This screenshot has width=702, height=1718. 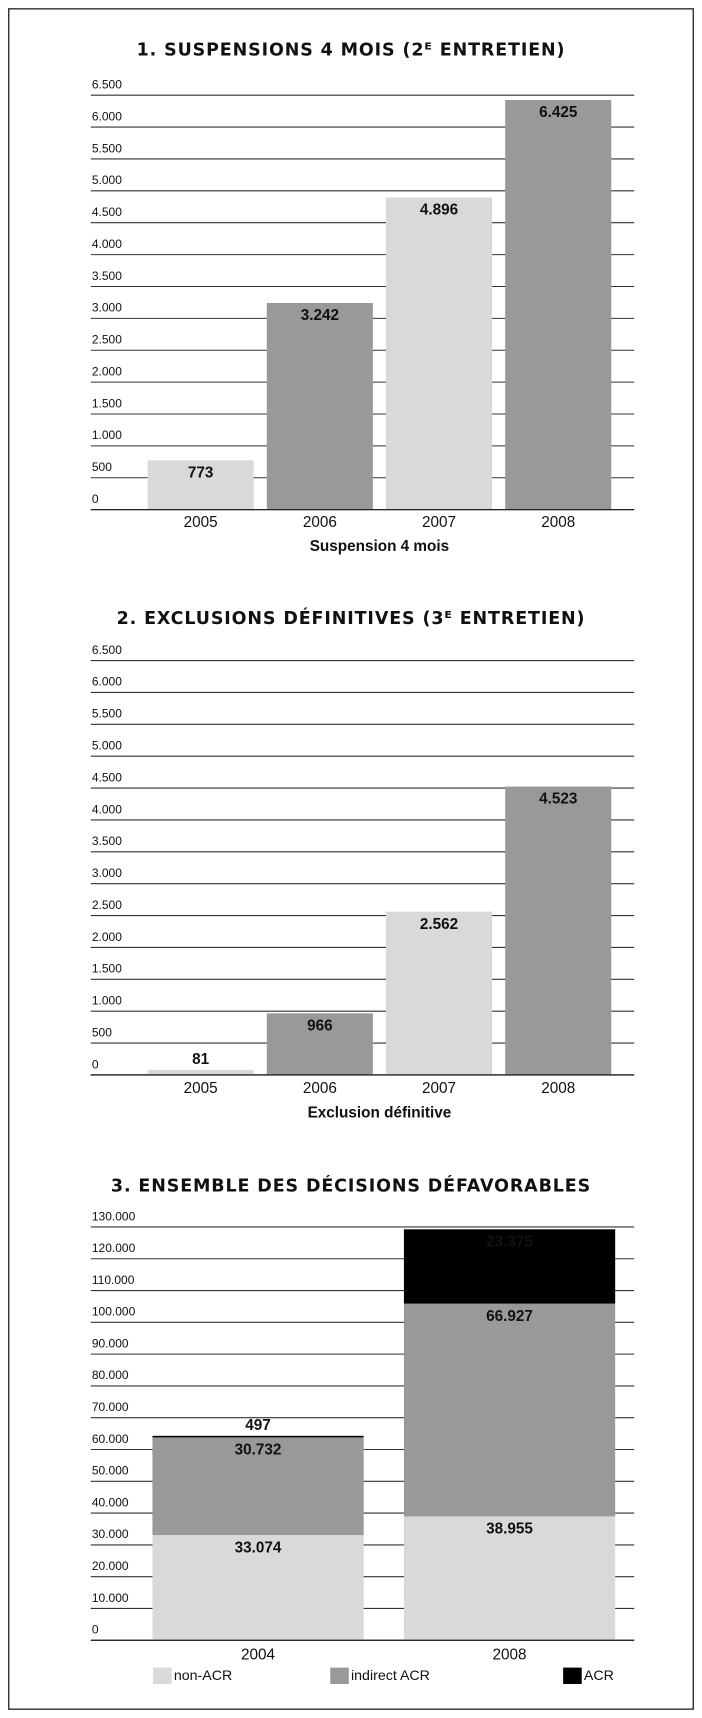 I want to click on x-axis-title: Exclusion définitive, so click(x=380, y=1112).